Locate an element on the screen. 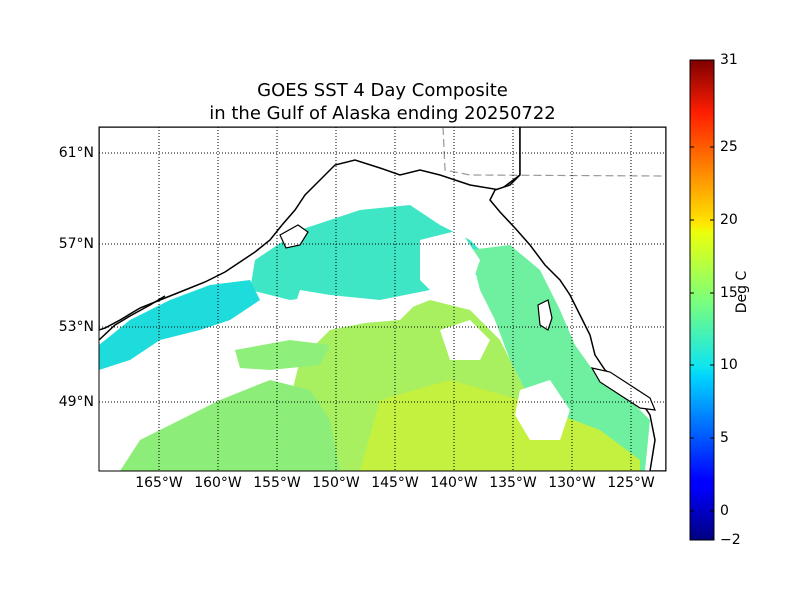 Image resolution: width=800 pixels, height=600 pixels. border-alaska-canada is located at coordinates (554, 152).